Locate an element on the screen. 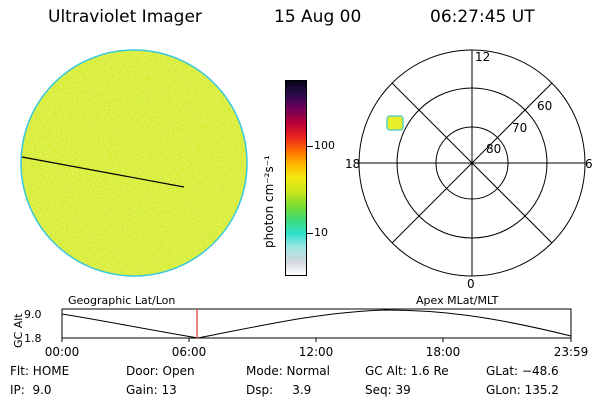 The width and height of the screenshot is (600, 400). hour-tick-label: 18:00 is located at coordinates (443, 352).